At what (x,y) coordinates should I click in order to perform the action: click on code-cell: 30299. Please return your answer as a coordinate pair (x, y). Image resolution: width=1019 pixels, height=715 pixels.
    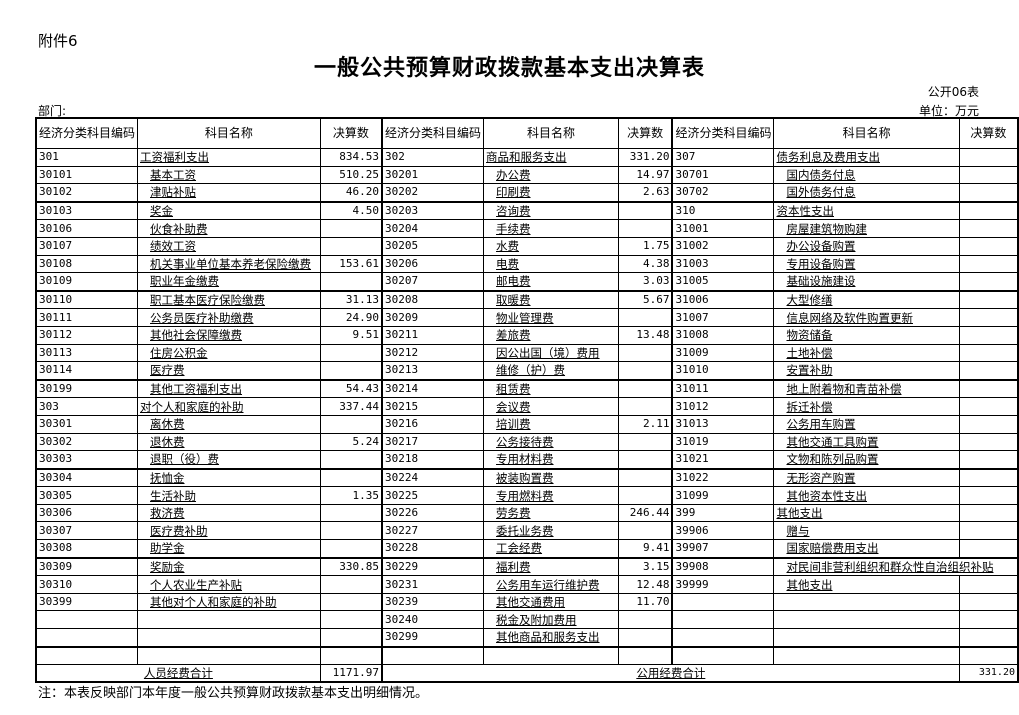
    Looking at the image, I should click on (433, 638).